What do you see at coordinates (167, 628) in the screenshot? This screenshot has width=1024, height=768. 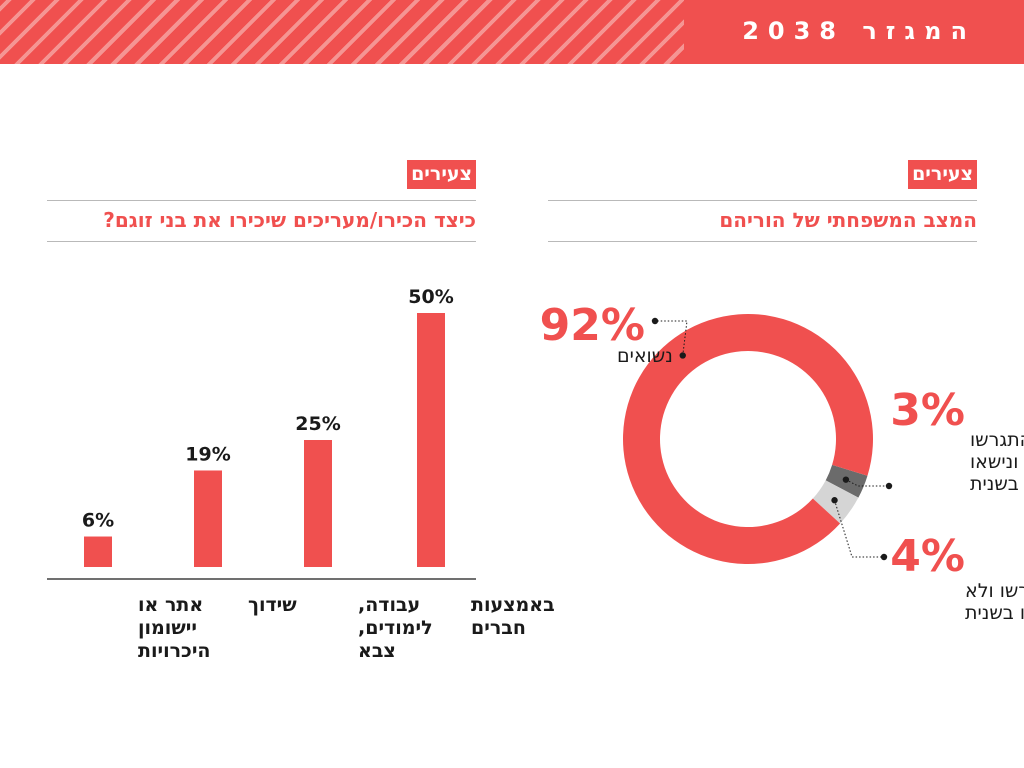 I see `bar-category-label: יישומון` at bounding box center [167, 628].